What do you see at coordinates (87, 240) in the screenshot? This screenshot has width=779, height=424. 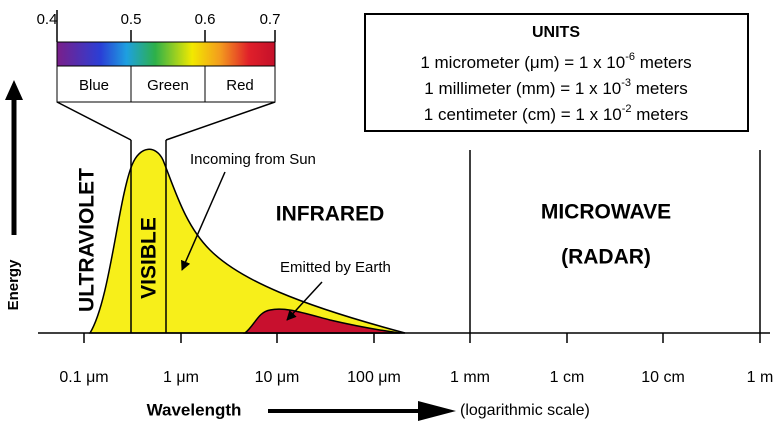 I see `region-label: ULTRAVIOLET` at bounding box center [87, 240].